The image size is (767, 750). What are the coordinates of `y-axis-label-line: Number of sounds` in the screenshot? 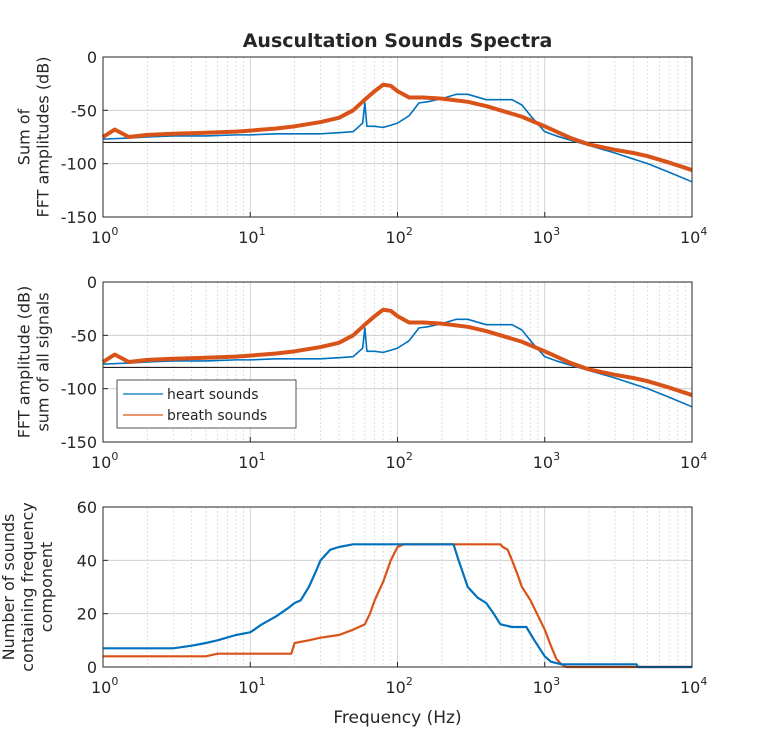 It's located at (9, 587).